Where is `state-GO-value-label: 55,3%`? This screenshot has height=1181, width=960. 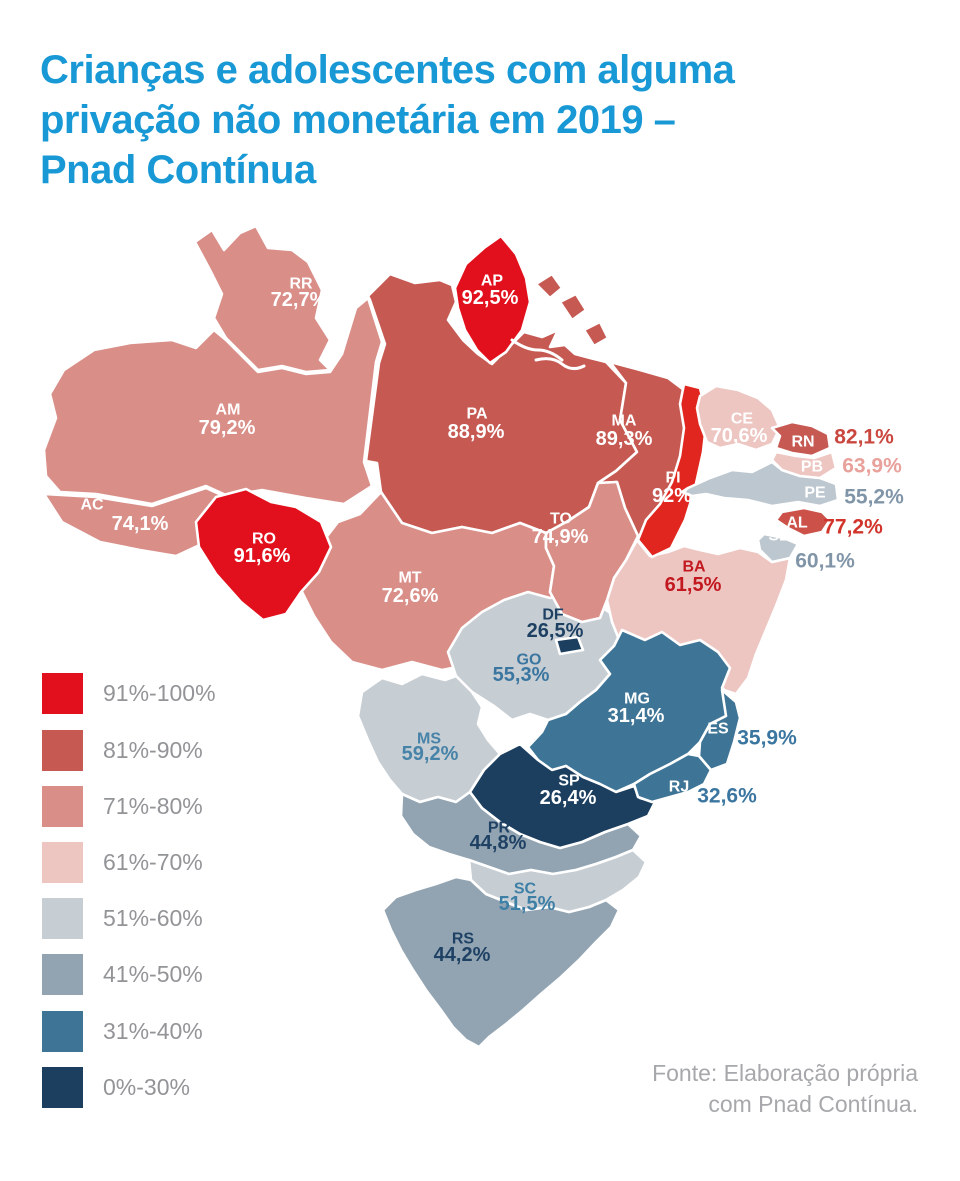
state-GO-value-label: 55,3% is located at coordinates (521, 675).